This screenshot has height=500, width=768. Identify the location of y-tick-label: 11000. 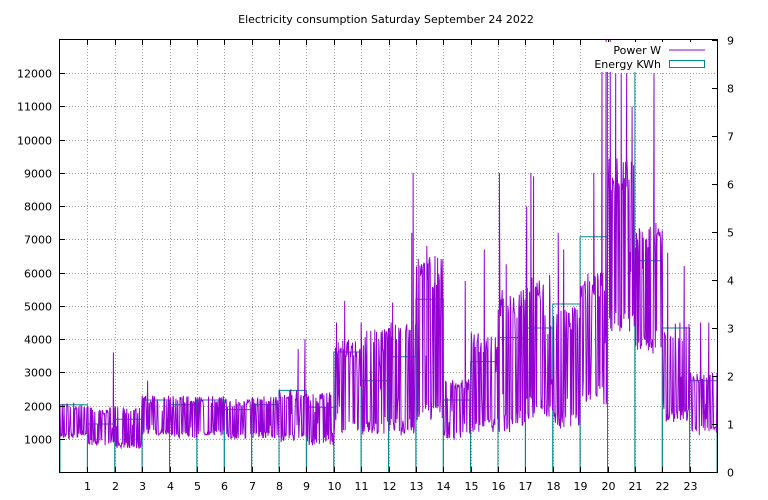
(34, 107).